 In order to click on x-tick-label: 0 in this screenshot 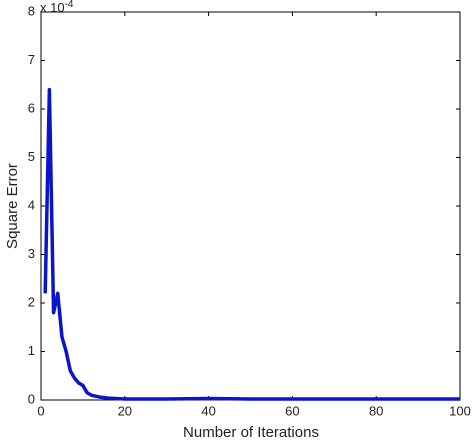, I will do `click(40, 410)`.